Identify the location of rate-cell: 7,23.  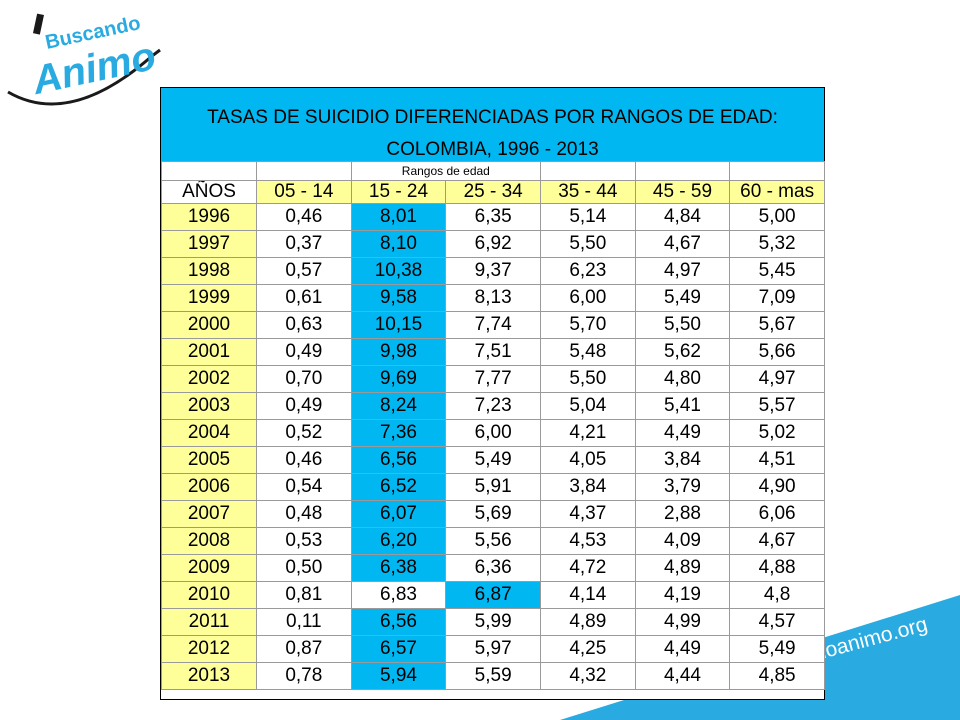
(493, 406).